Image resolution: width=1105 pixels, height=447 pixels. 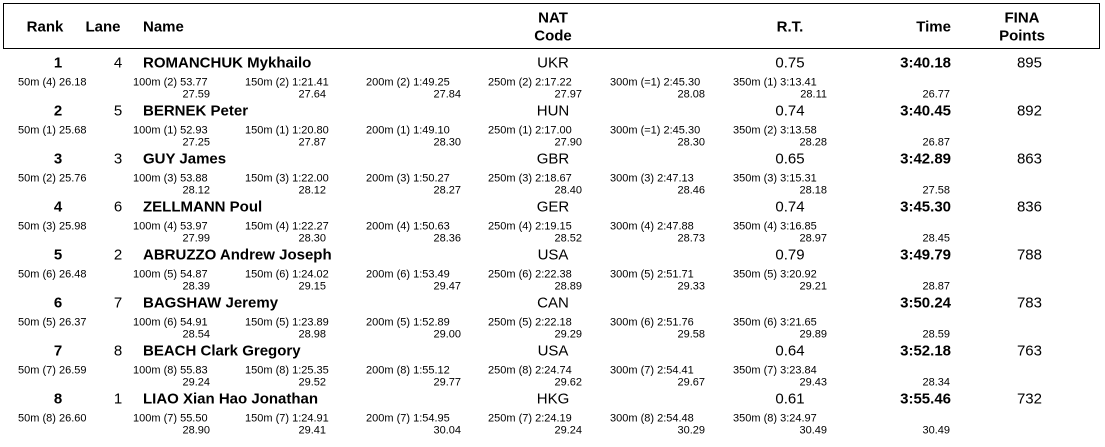 What do you see at coordinates (691, 382) in the screenshot?
I see `lap-time: 29.67` at bounding box center [691, 382].